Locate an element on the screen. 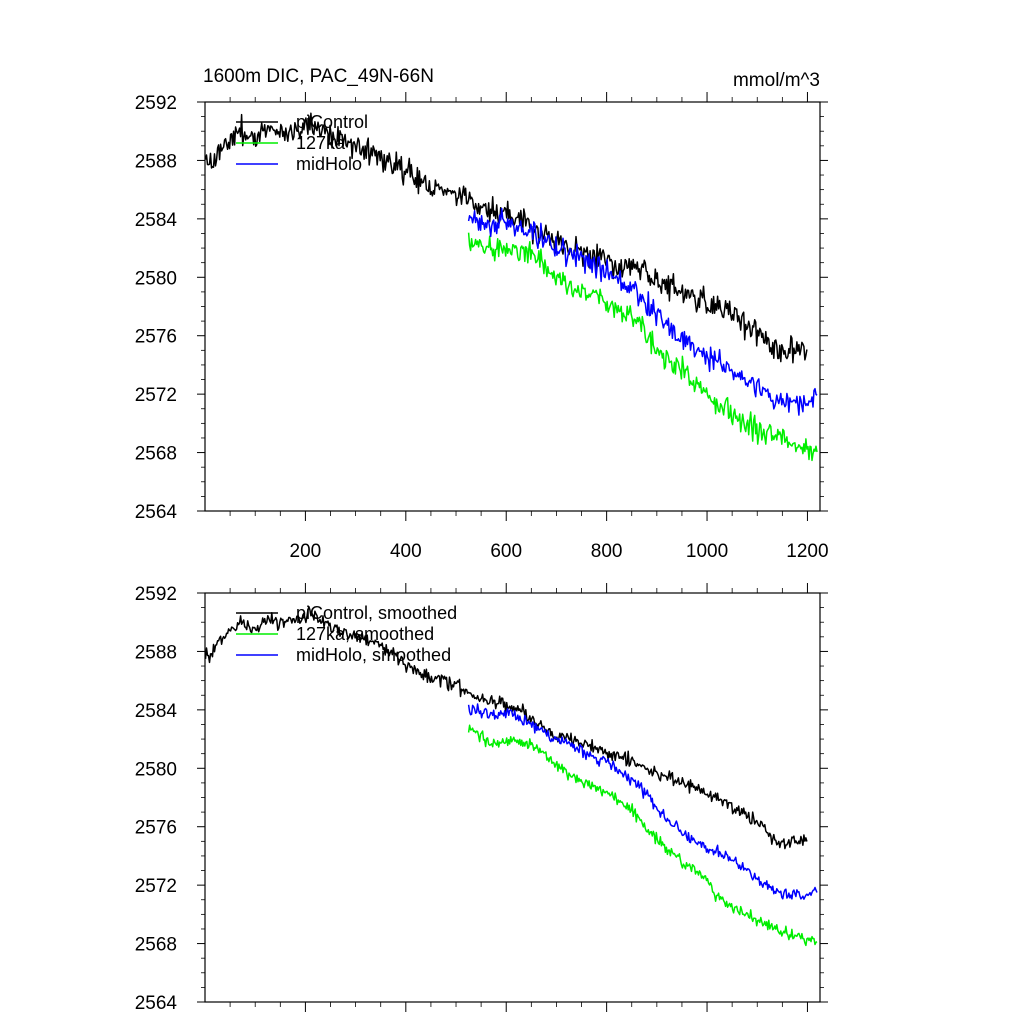 Image resolution: width=1024 pixels, height=1024 pixels. series-line-picontrol is located at coordinates (506, 238).